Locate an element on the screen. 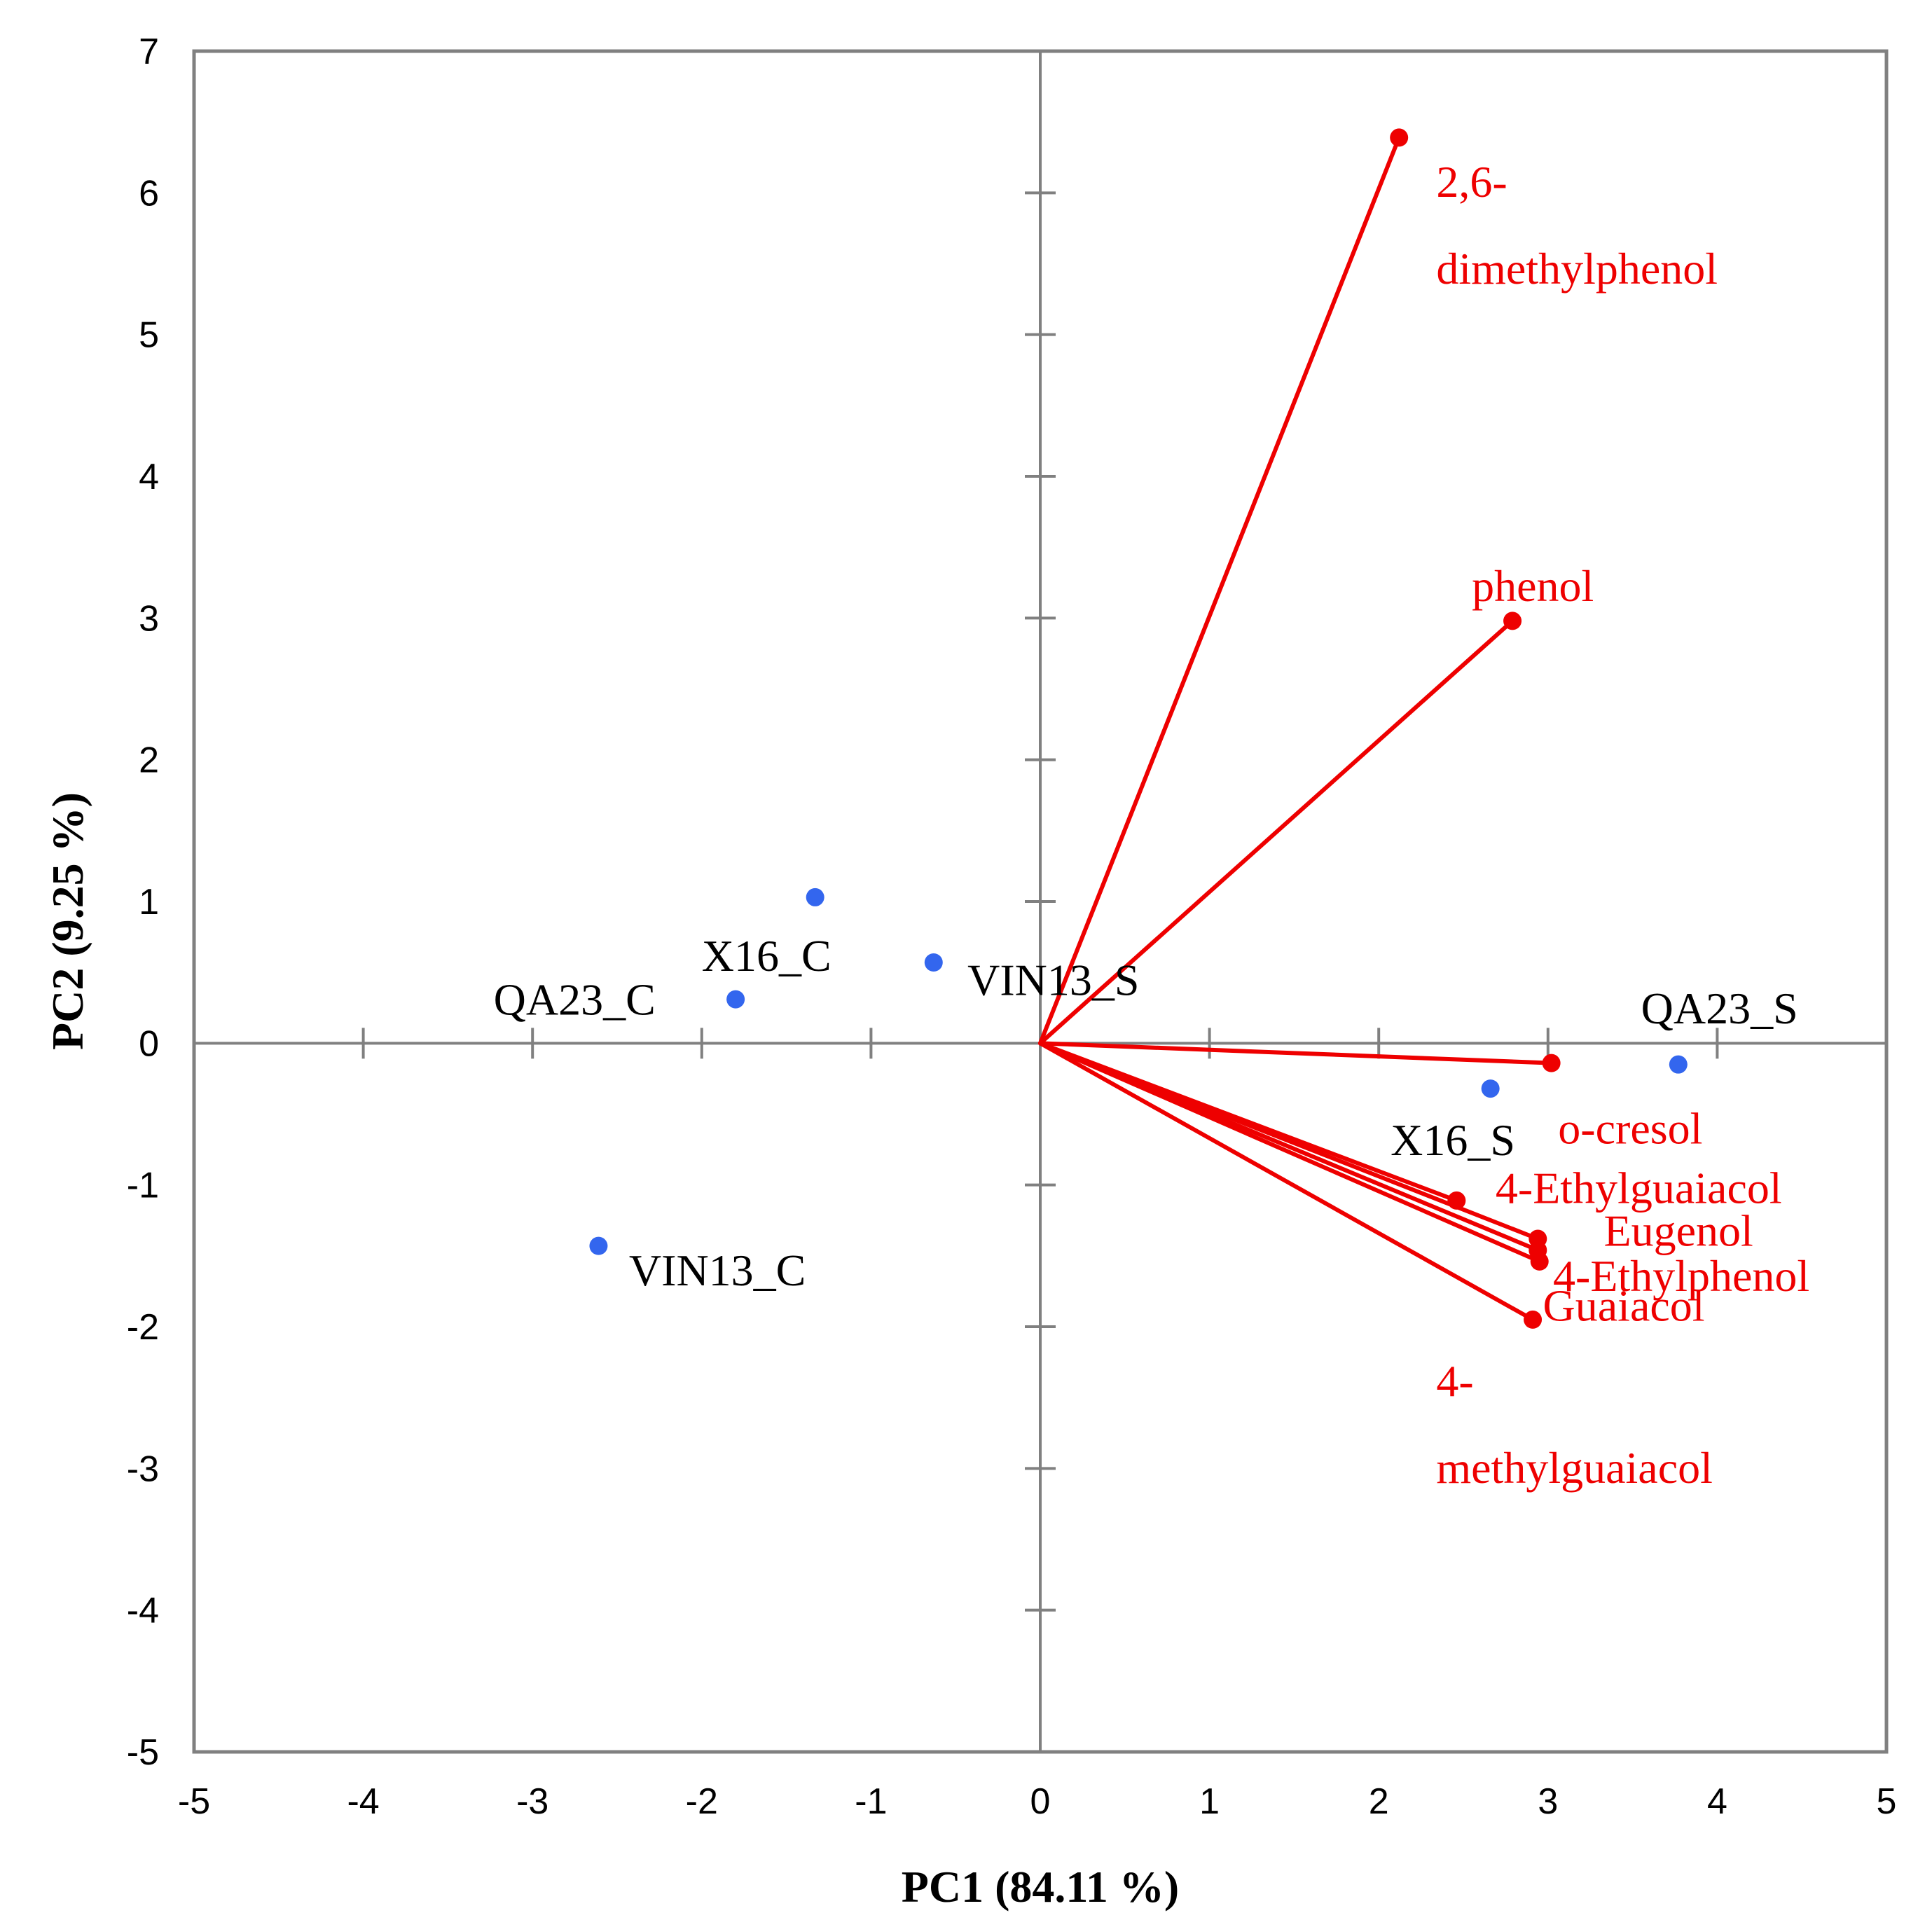  x-tick-label: -4 is located at coordinates (363, 1801).